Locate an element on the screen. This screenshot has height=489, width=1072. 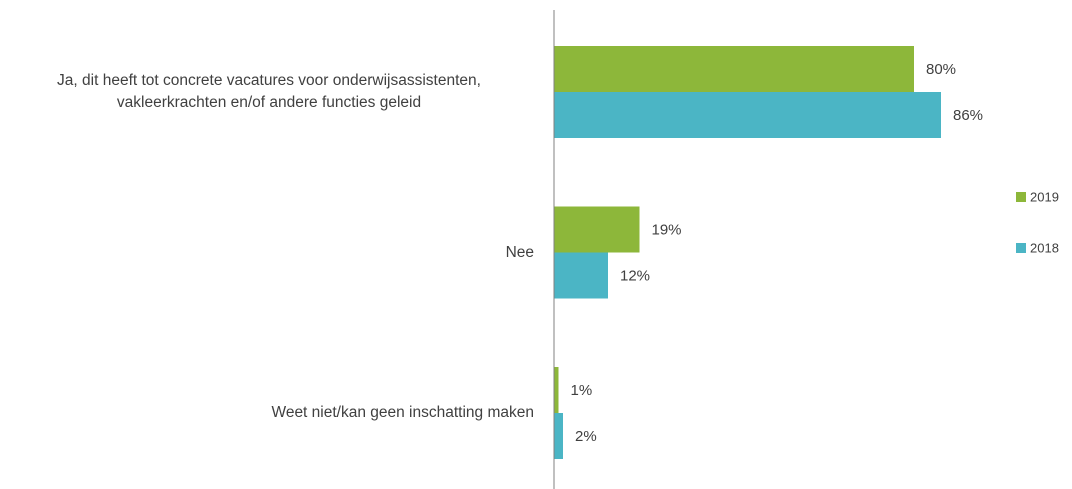
category-text: Nee is located at coordinates (519, 252).